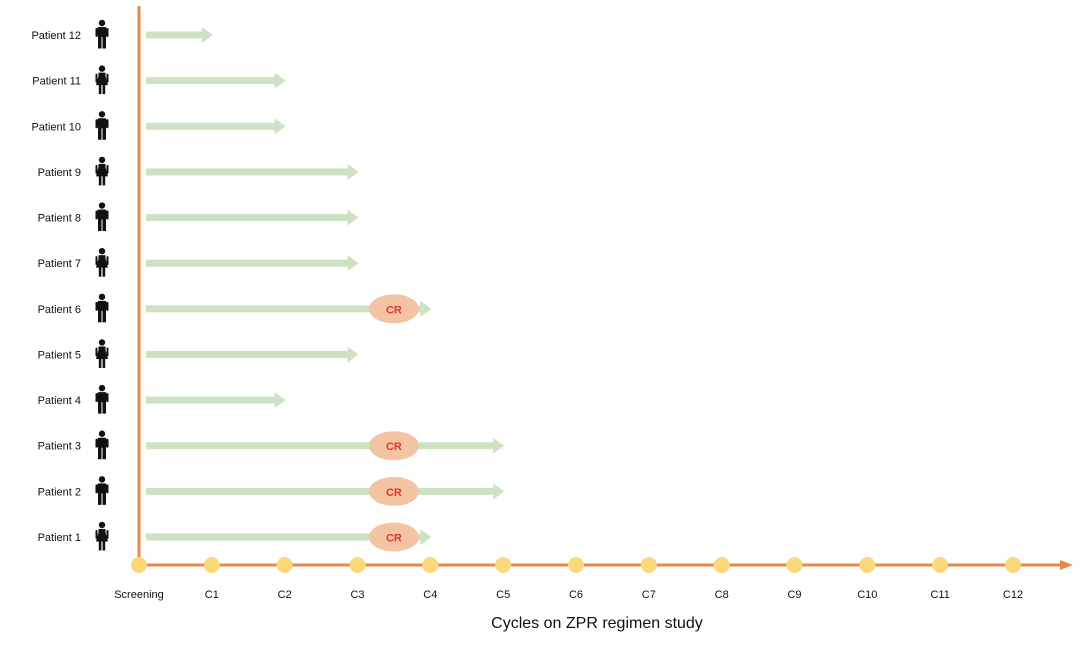  I want to click on patient-label: Patient 8, so click(59, 219).